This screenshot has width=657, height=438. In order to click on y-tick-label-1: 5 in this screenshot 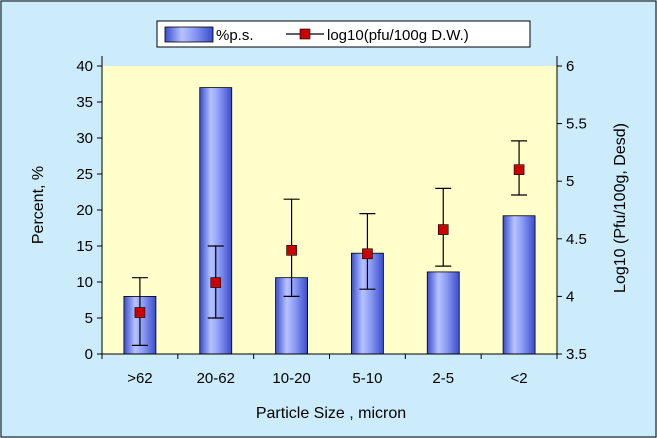, I will do `click(89, 318)`.